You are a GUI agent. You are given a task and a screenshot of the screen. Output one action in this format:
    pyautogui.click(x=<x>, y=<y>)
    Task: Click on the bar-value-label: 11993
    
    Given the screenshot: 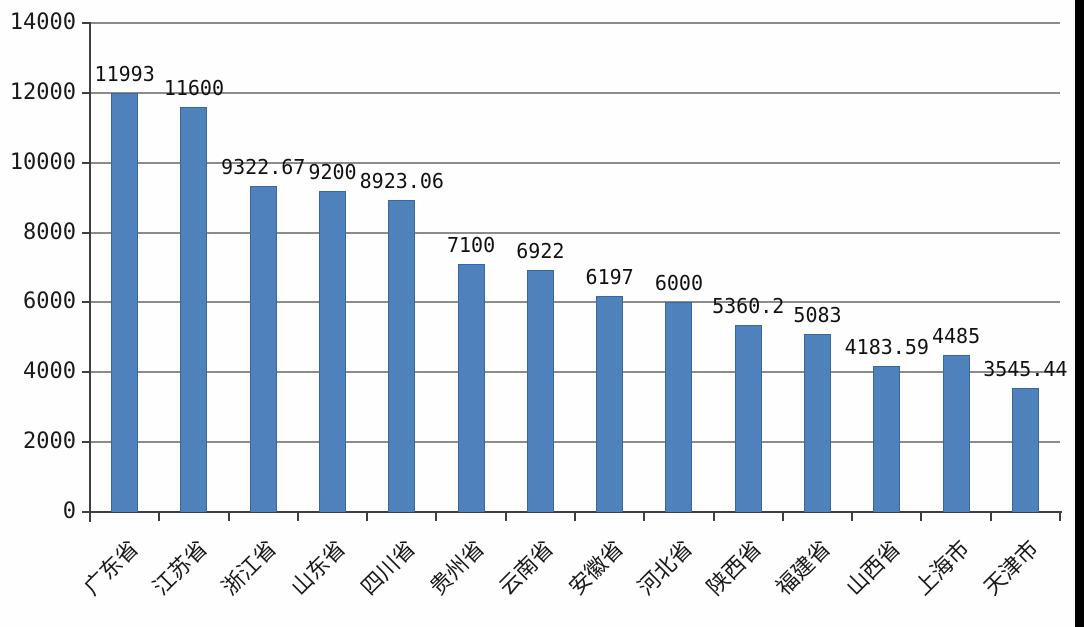 What is the action you would take?
    pyautogui.click(x=124, y=74)
    